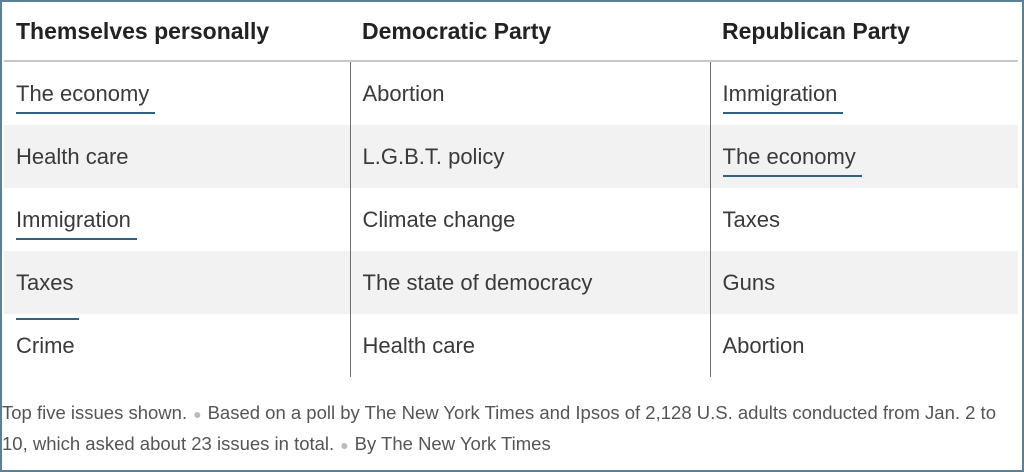 This screenshot has height=472, width=1024. Describe the element at coordinates (177, 32) in the screenshot. I see `column-header-themselves: Themselves personally` at that location.